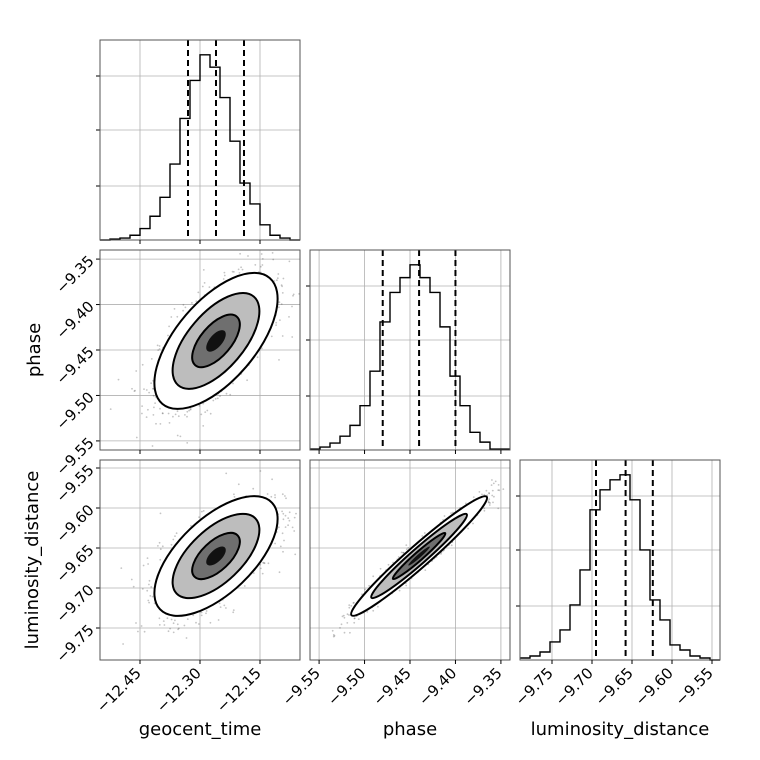 This screenshot has height=760, width=760. What do you see at coordinates (534, 686) in the screenshot?
I see `x-tick-label-0: −9.75` at bounding box center [534, 686].